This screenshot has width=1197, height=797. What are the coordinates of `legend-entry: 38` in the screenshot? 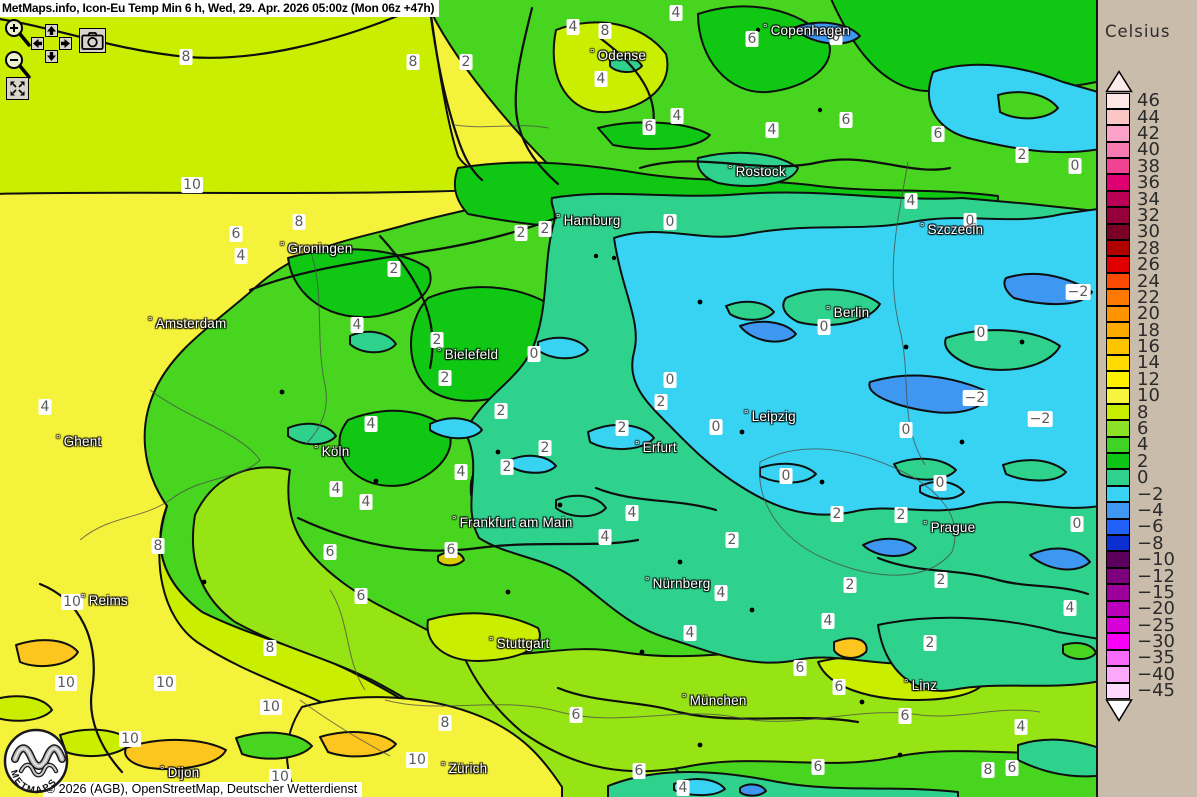 It's located at (1140, 166).